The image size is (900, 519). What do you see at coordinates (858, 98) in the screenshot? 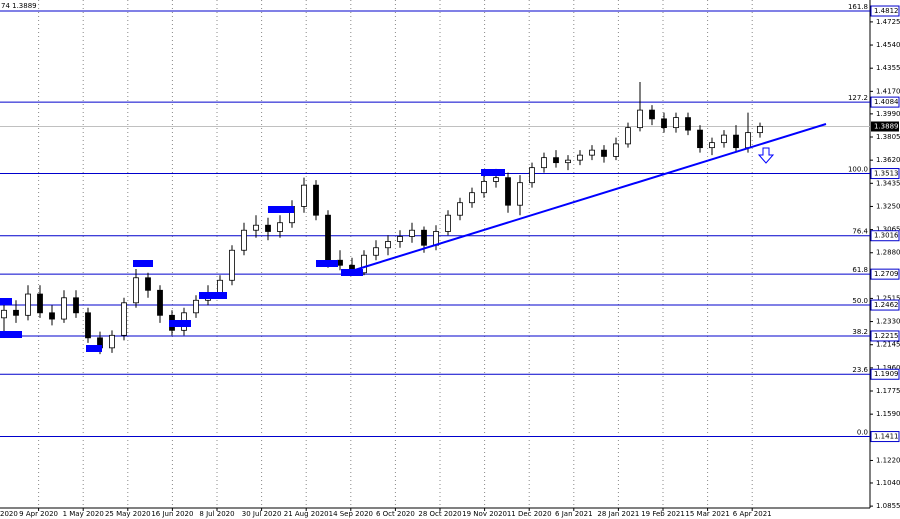
I see `fib-level-name: 127.2` at bounding box center [858, 98].